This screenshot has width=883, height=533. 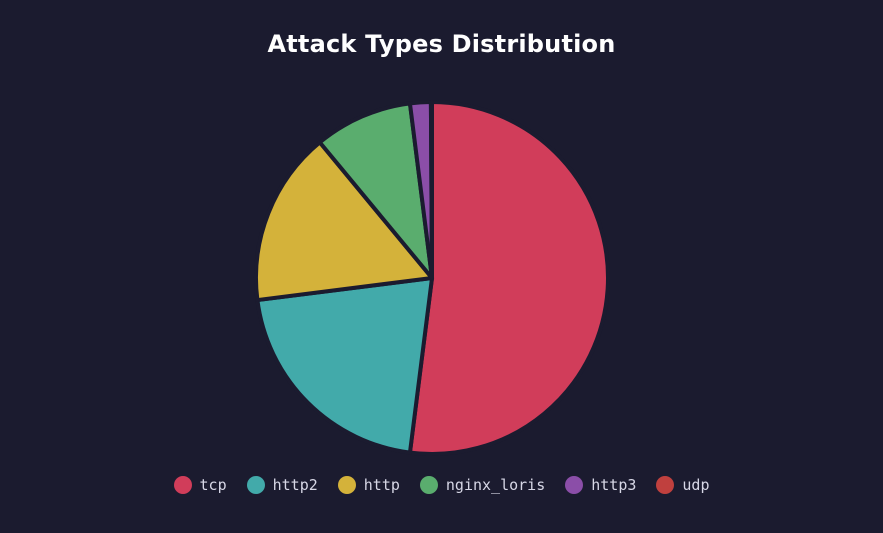 I want to click on legend-label: tcp, so click(x=213, y=485).